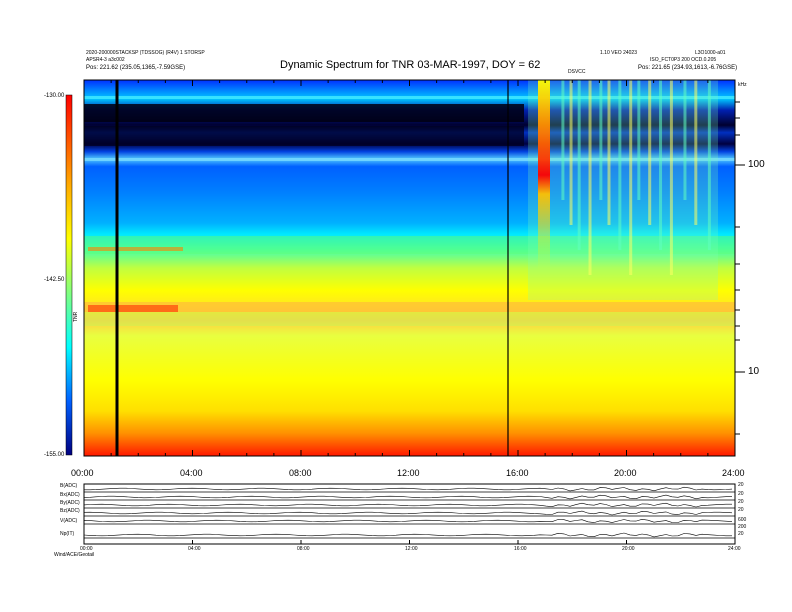 The image size is (792, 612). I want to click on lower-time-0: 00:00, so click(86, 549).